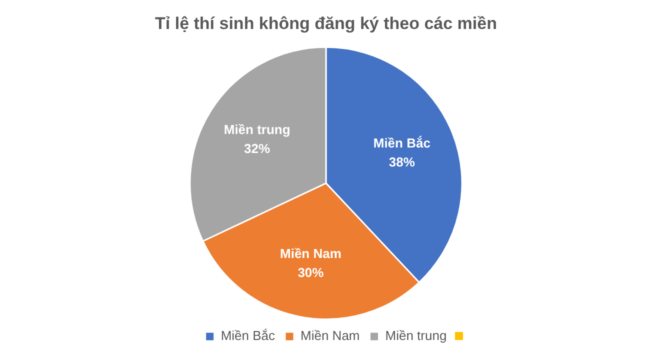 Image resolution: width=652 pixels, height=357 pixels. What do you see at coordinates (402, 162) in the screenshot?
I see `data-label: 38%` at bounding box center [402, 162].